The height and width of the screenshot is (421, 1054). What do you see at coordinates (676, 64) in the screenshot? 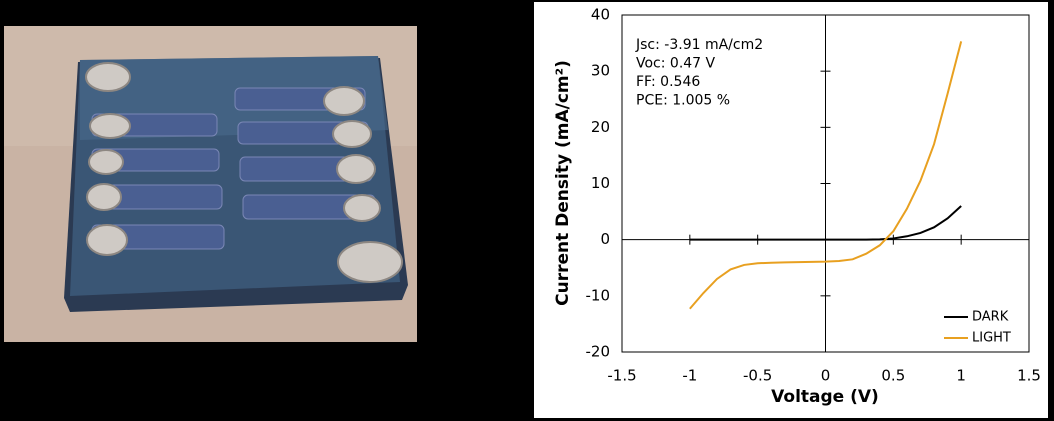
I see `annotation: Voc: 0.47 V` at bounding box center [676, 64].